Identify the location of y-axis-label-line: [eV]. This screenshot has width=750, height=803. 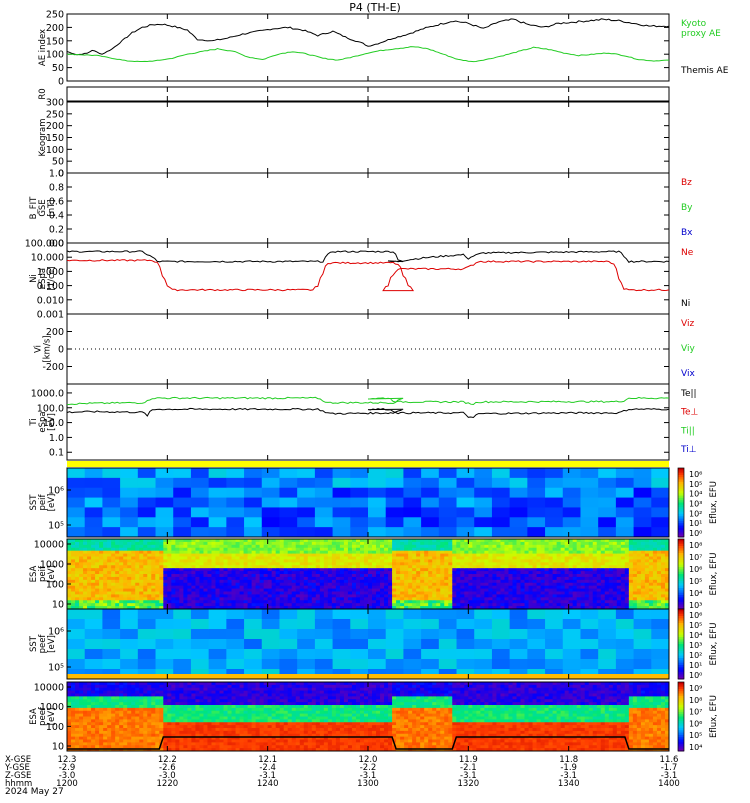
(52, 574).